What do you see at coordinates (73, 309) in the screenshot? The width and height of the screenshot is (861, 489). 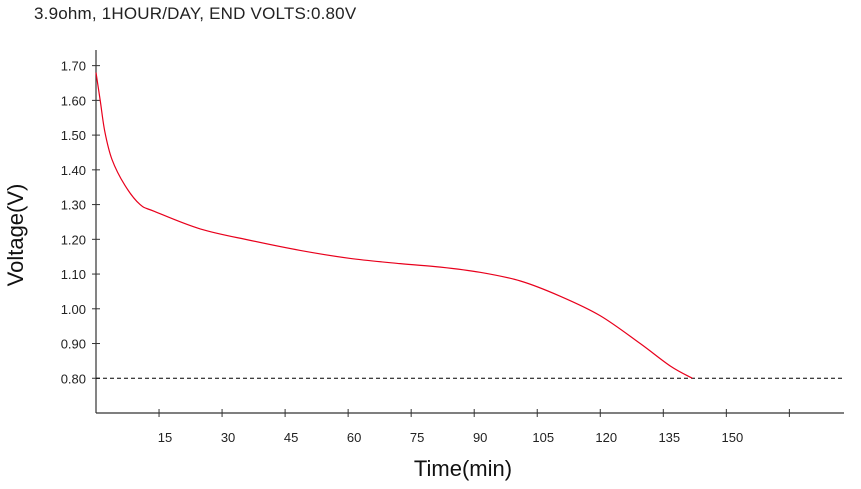 I see `y-tick-label: 1.00` at bounding box center [73, 309].